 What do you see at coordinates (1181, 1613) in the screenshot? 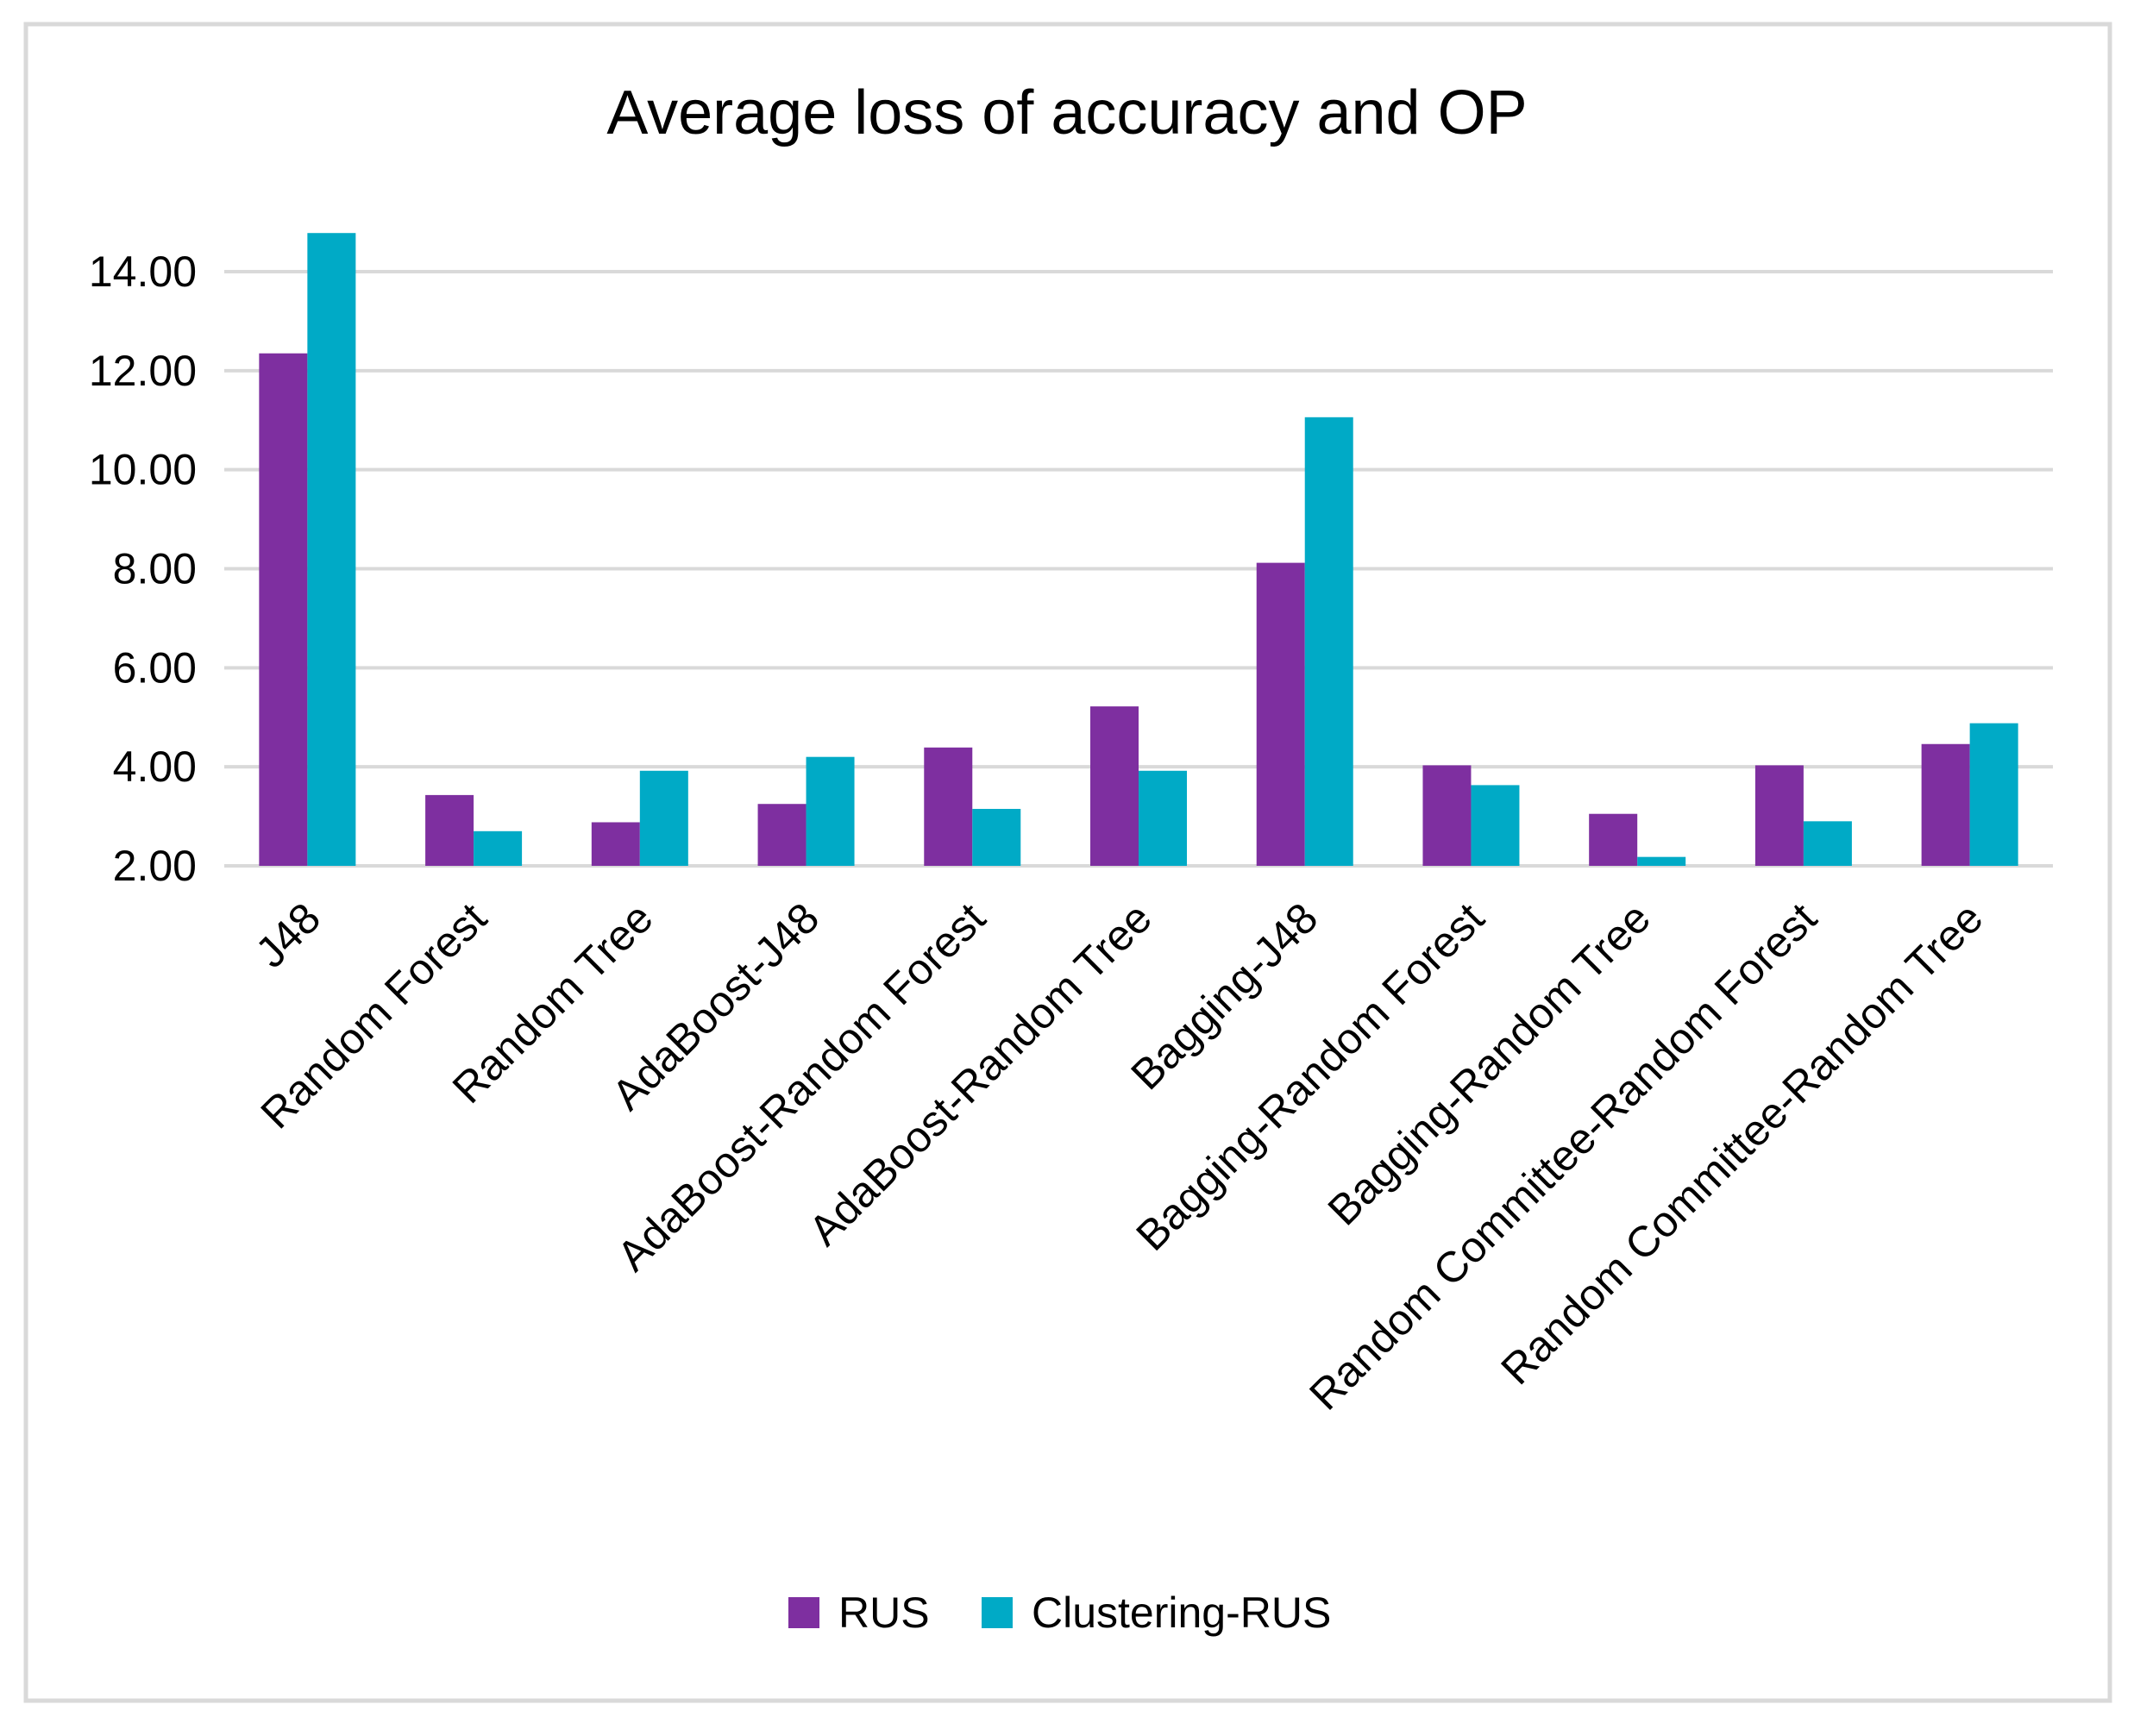
I see `legend-label: Clustering-RUS` at bounding box center [1181, 1613].